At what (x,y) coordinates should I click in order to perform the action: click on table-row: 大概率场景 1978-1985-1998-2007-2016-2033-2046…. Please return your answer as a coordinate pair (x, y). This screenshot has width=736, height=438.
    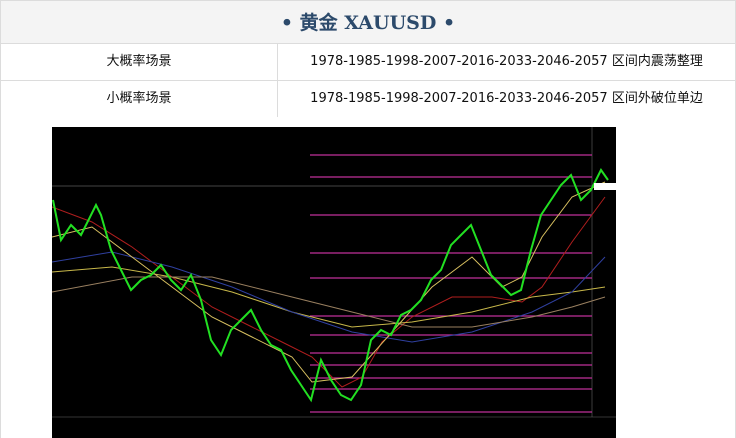
    Looking at the image, I should click on (368, 62).